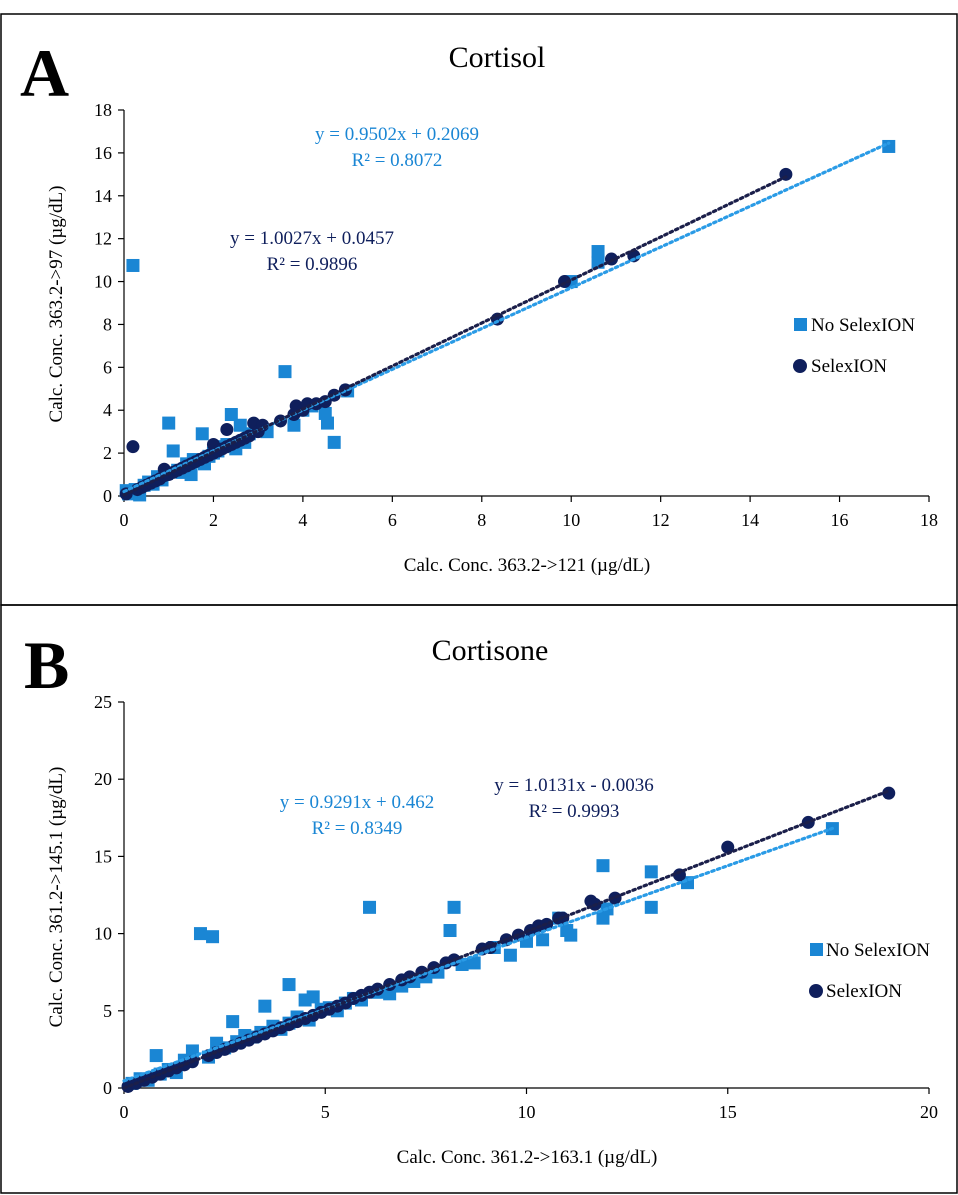 The width and height of the screenshot is (958, 1195). Describe the element at coordinates (103, 856) in the screenshot. I see `panel-b-y-tick-label: 15` at that location.